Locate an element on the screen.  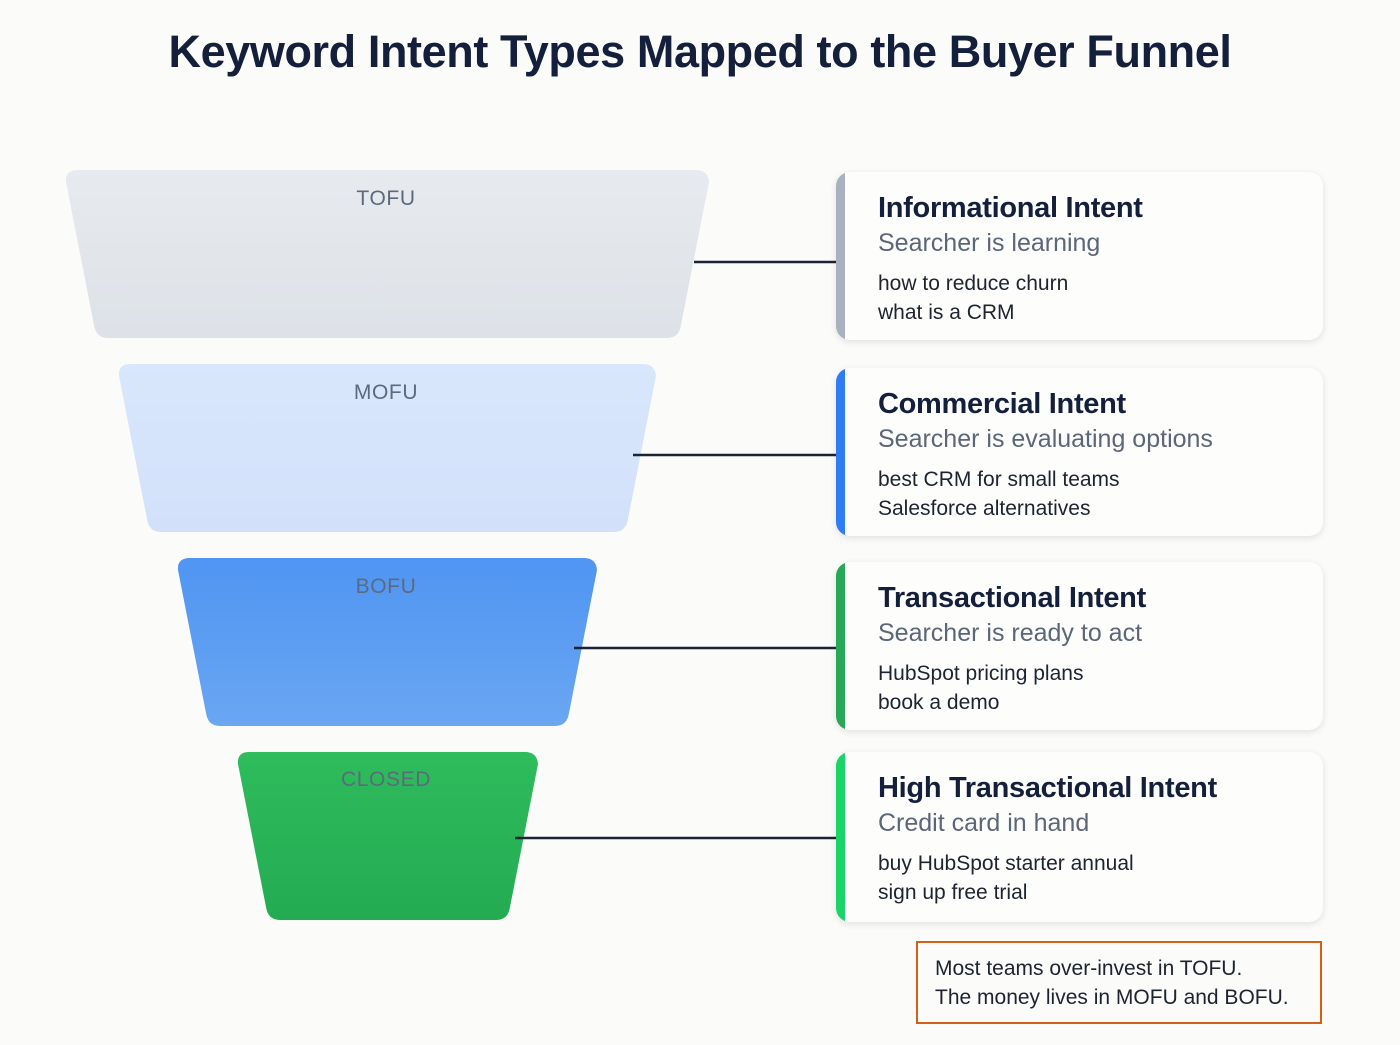
card-keyword: how to reduce churn is located at coordinates (973, 283).